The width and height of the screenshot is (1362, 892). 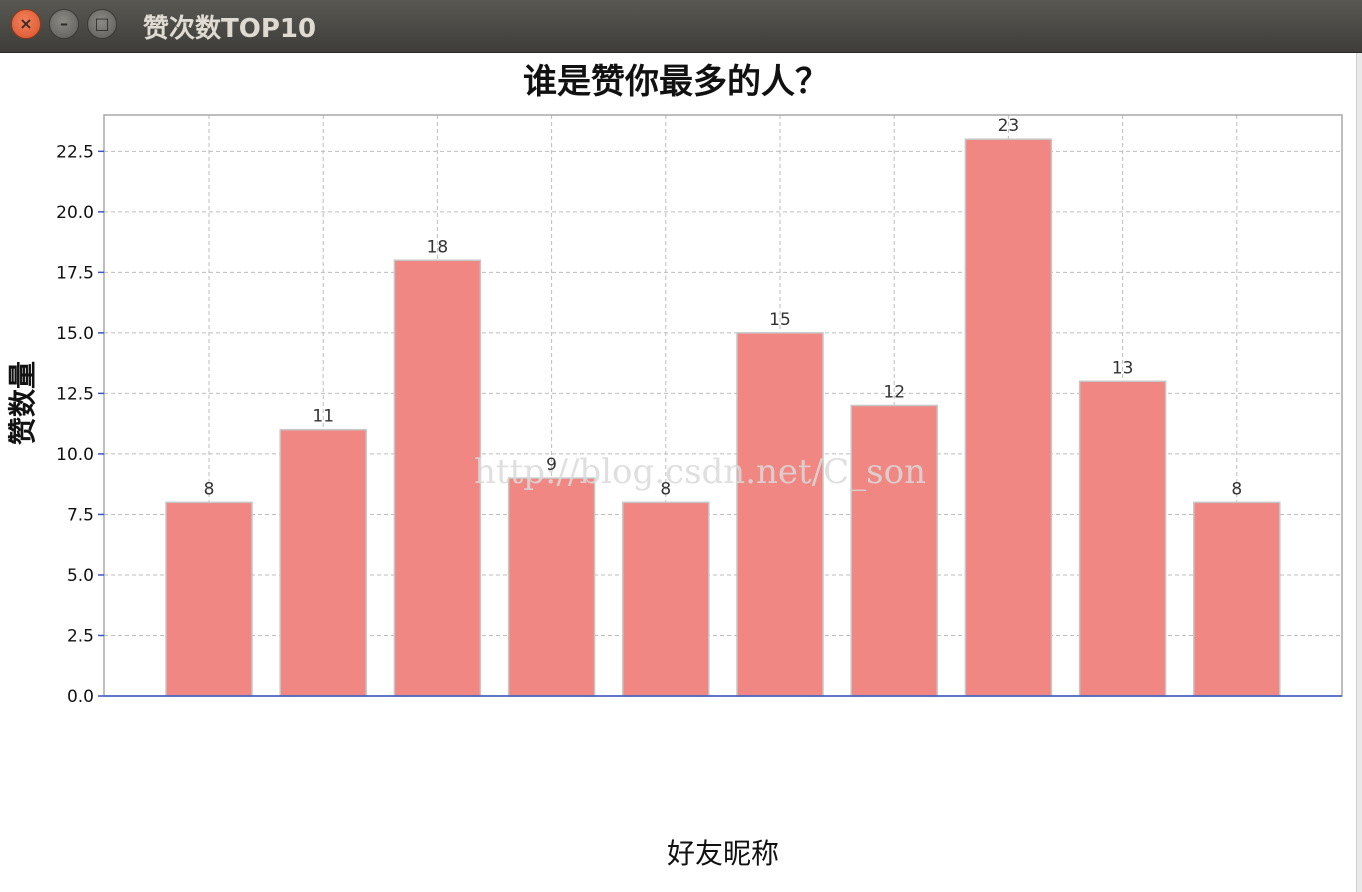 I want to click on bar-value-label: 15, so click(x=780, y=320).